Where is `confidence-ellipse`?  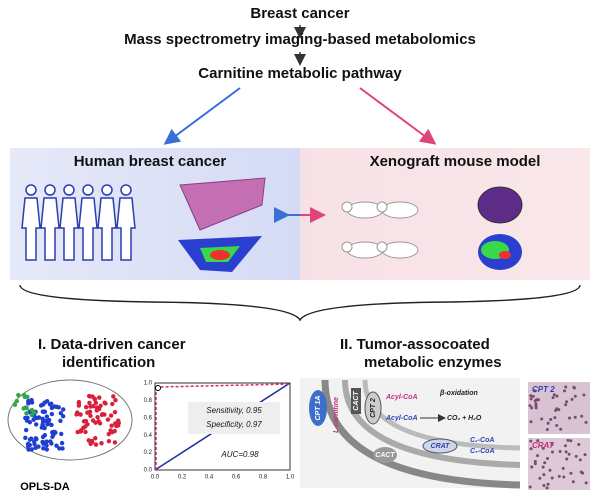 confidence-ellipse is located at coordinates (70, 420).